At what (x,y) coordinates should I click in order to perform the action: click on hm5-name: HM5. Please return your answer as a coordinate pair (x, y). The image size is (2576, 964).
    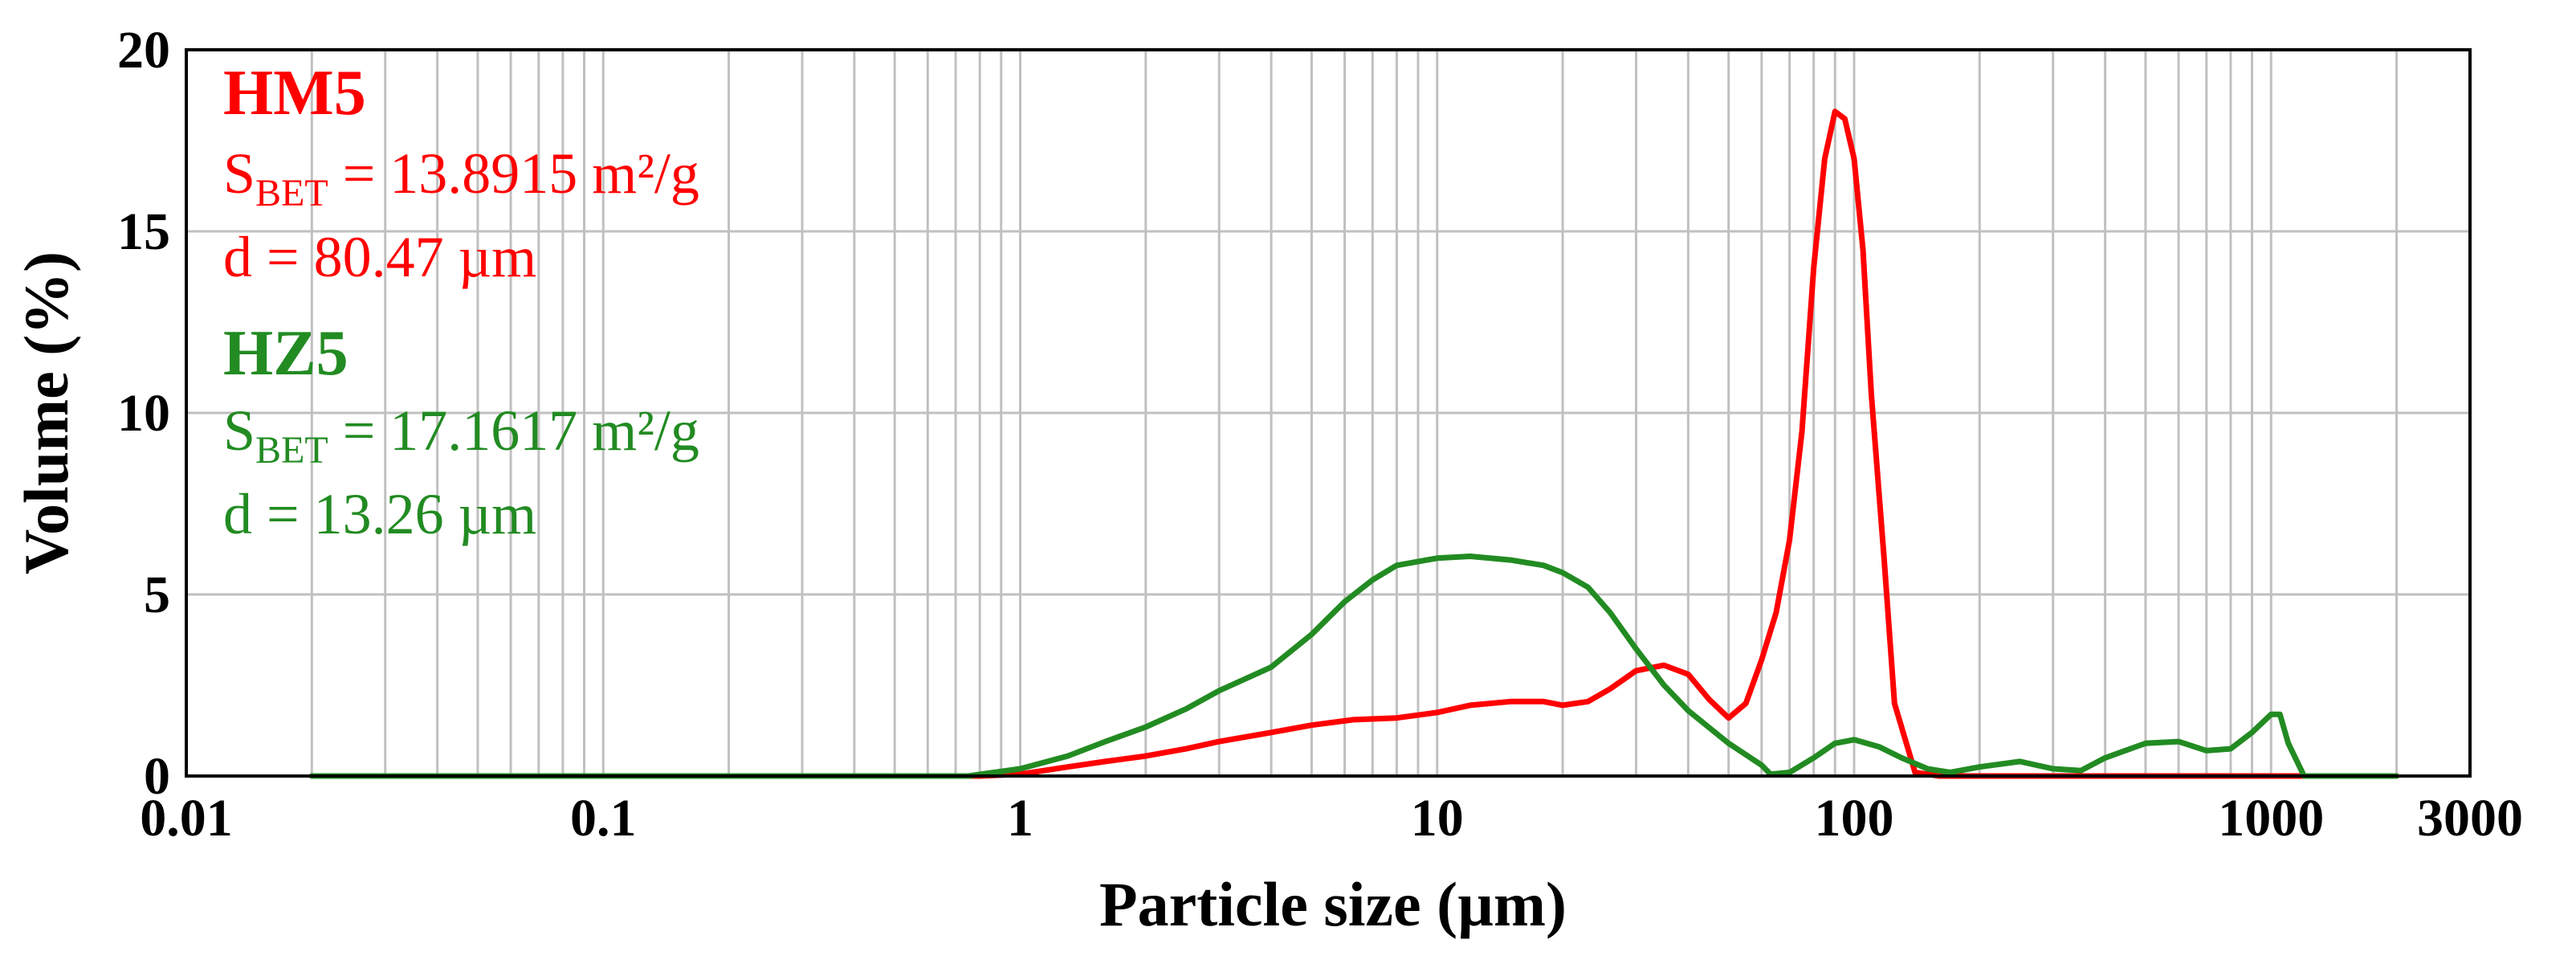
    Looking at the image, I should click on (294, 93).